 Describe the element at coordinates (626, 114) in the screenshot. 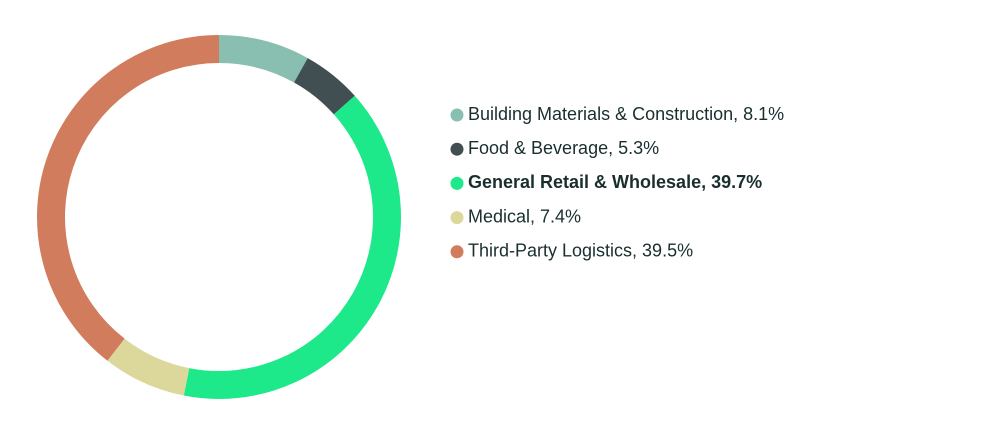

I see `legend-label: Building Materials & Construction, 8.1%` at that location.